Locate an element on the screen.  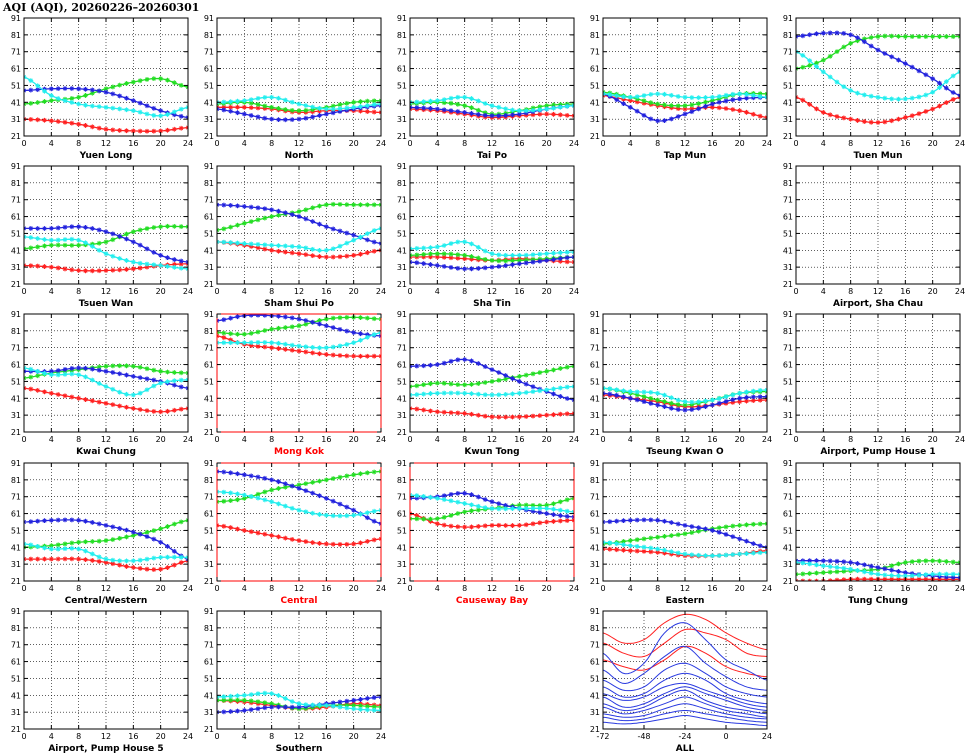
tick-label-y: 91 is located at coordinates (402, 314).